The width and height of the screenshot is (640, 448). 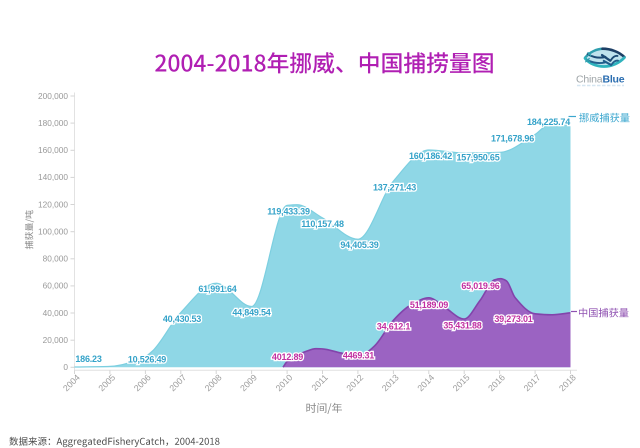 I want to click on svg-text: 160,186.42, so click(x=430, y=156).